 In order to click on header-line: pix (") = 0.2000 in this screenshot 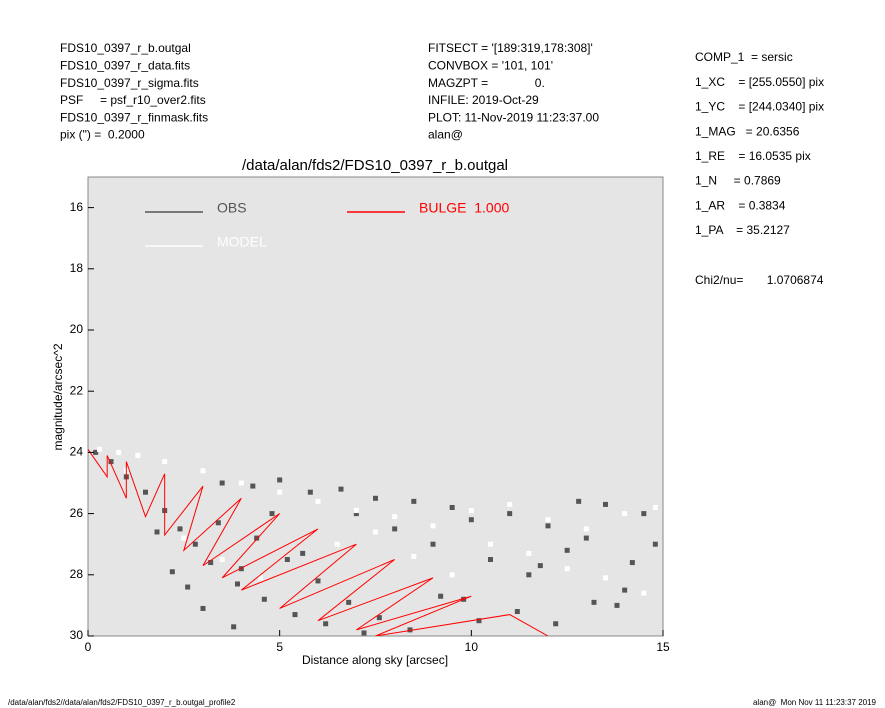, I will do `click(102, 135)`.